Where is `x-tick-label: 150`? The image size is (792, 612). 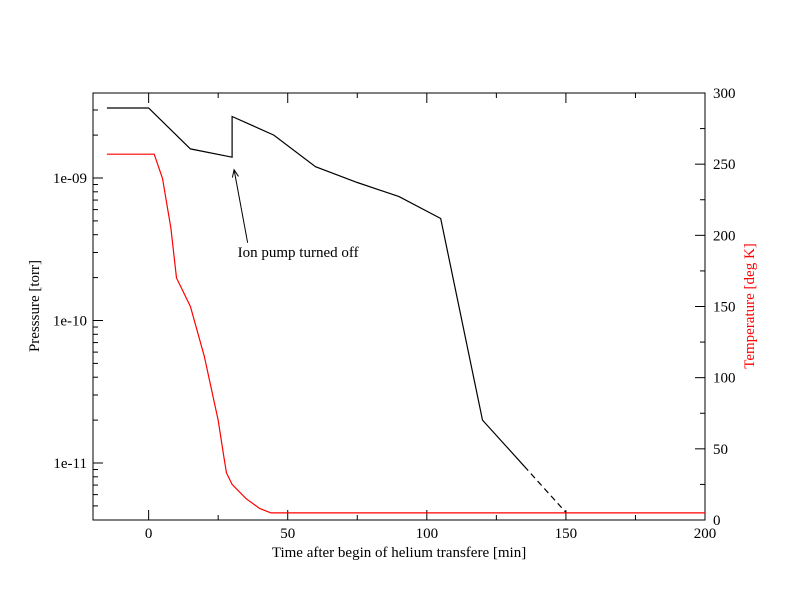 x-tick-label: 150 is located at coordinates (566, 534).